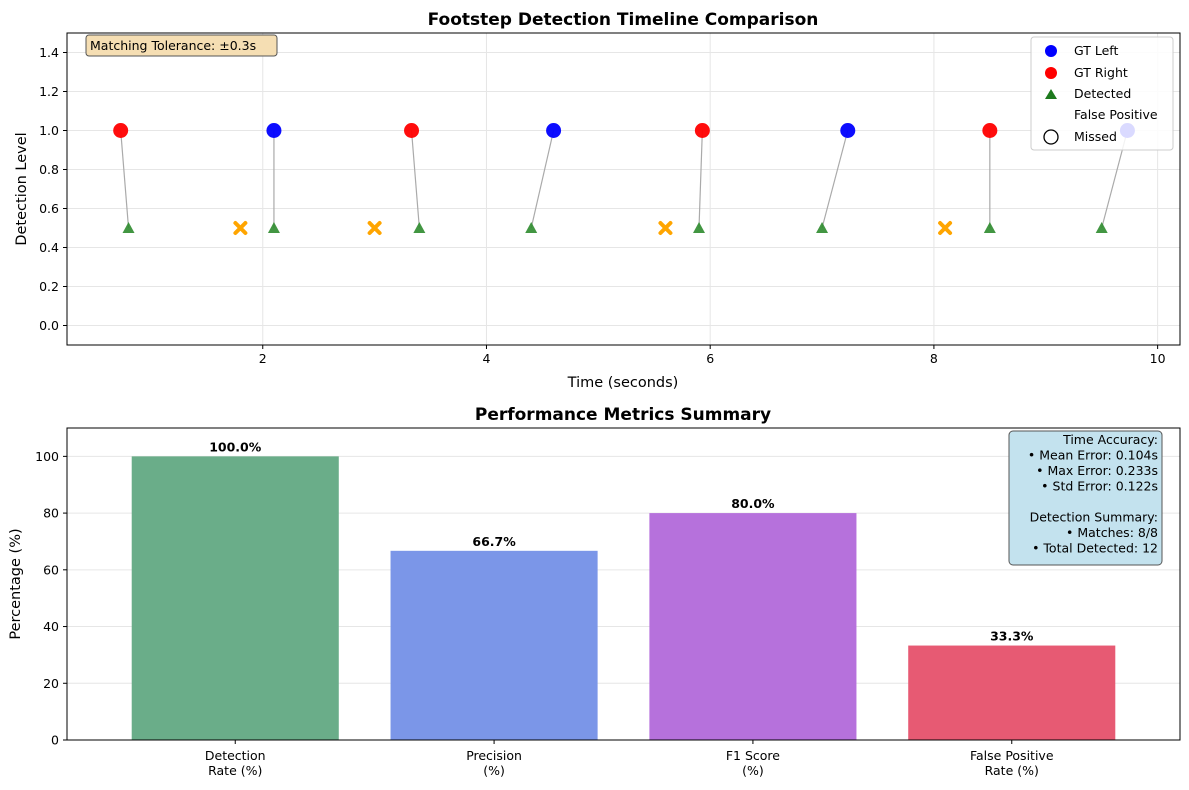 This screenshot has height=790, width=1189. I want to click on metrics-info-line: • Mean Error: 0.104s, so click(1093, 455).